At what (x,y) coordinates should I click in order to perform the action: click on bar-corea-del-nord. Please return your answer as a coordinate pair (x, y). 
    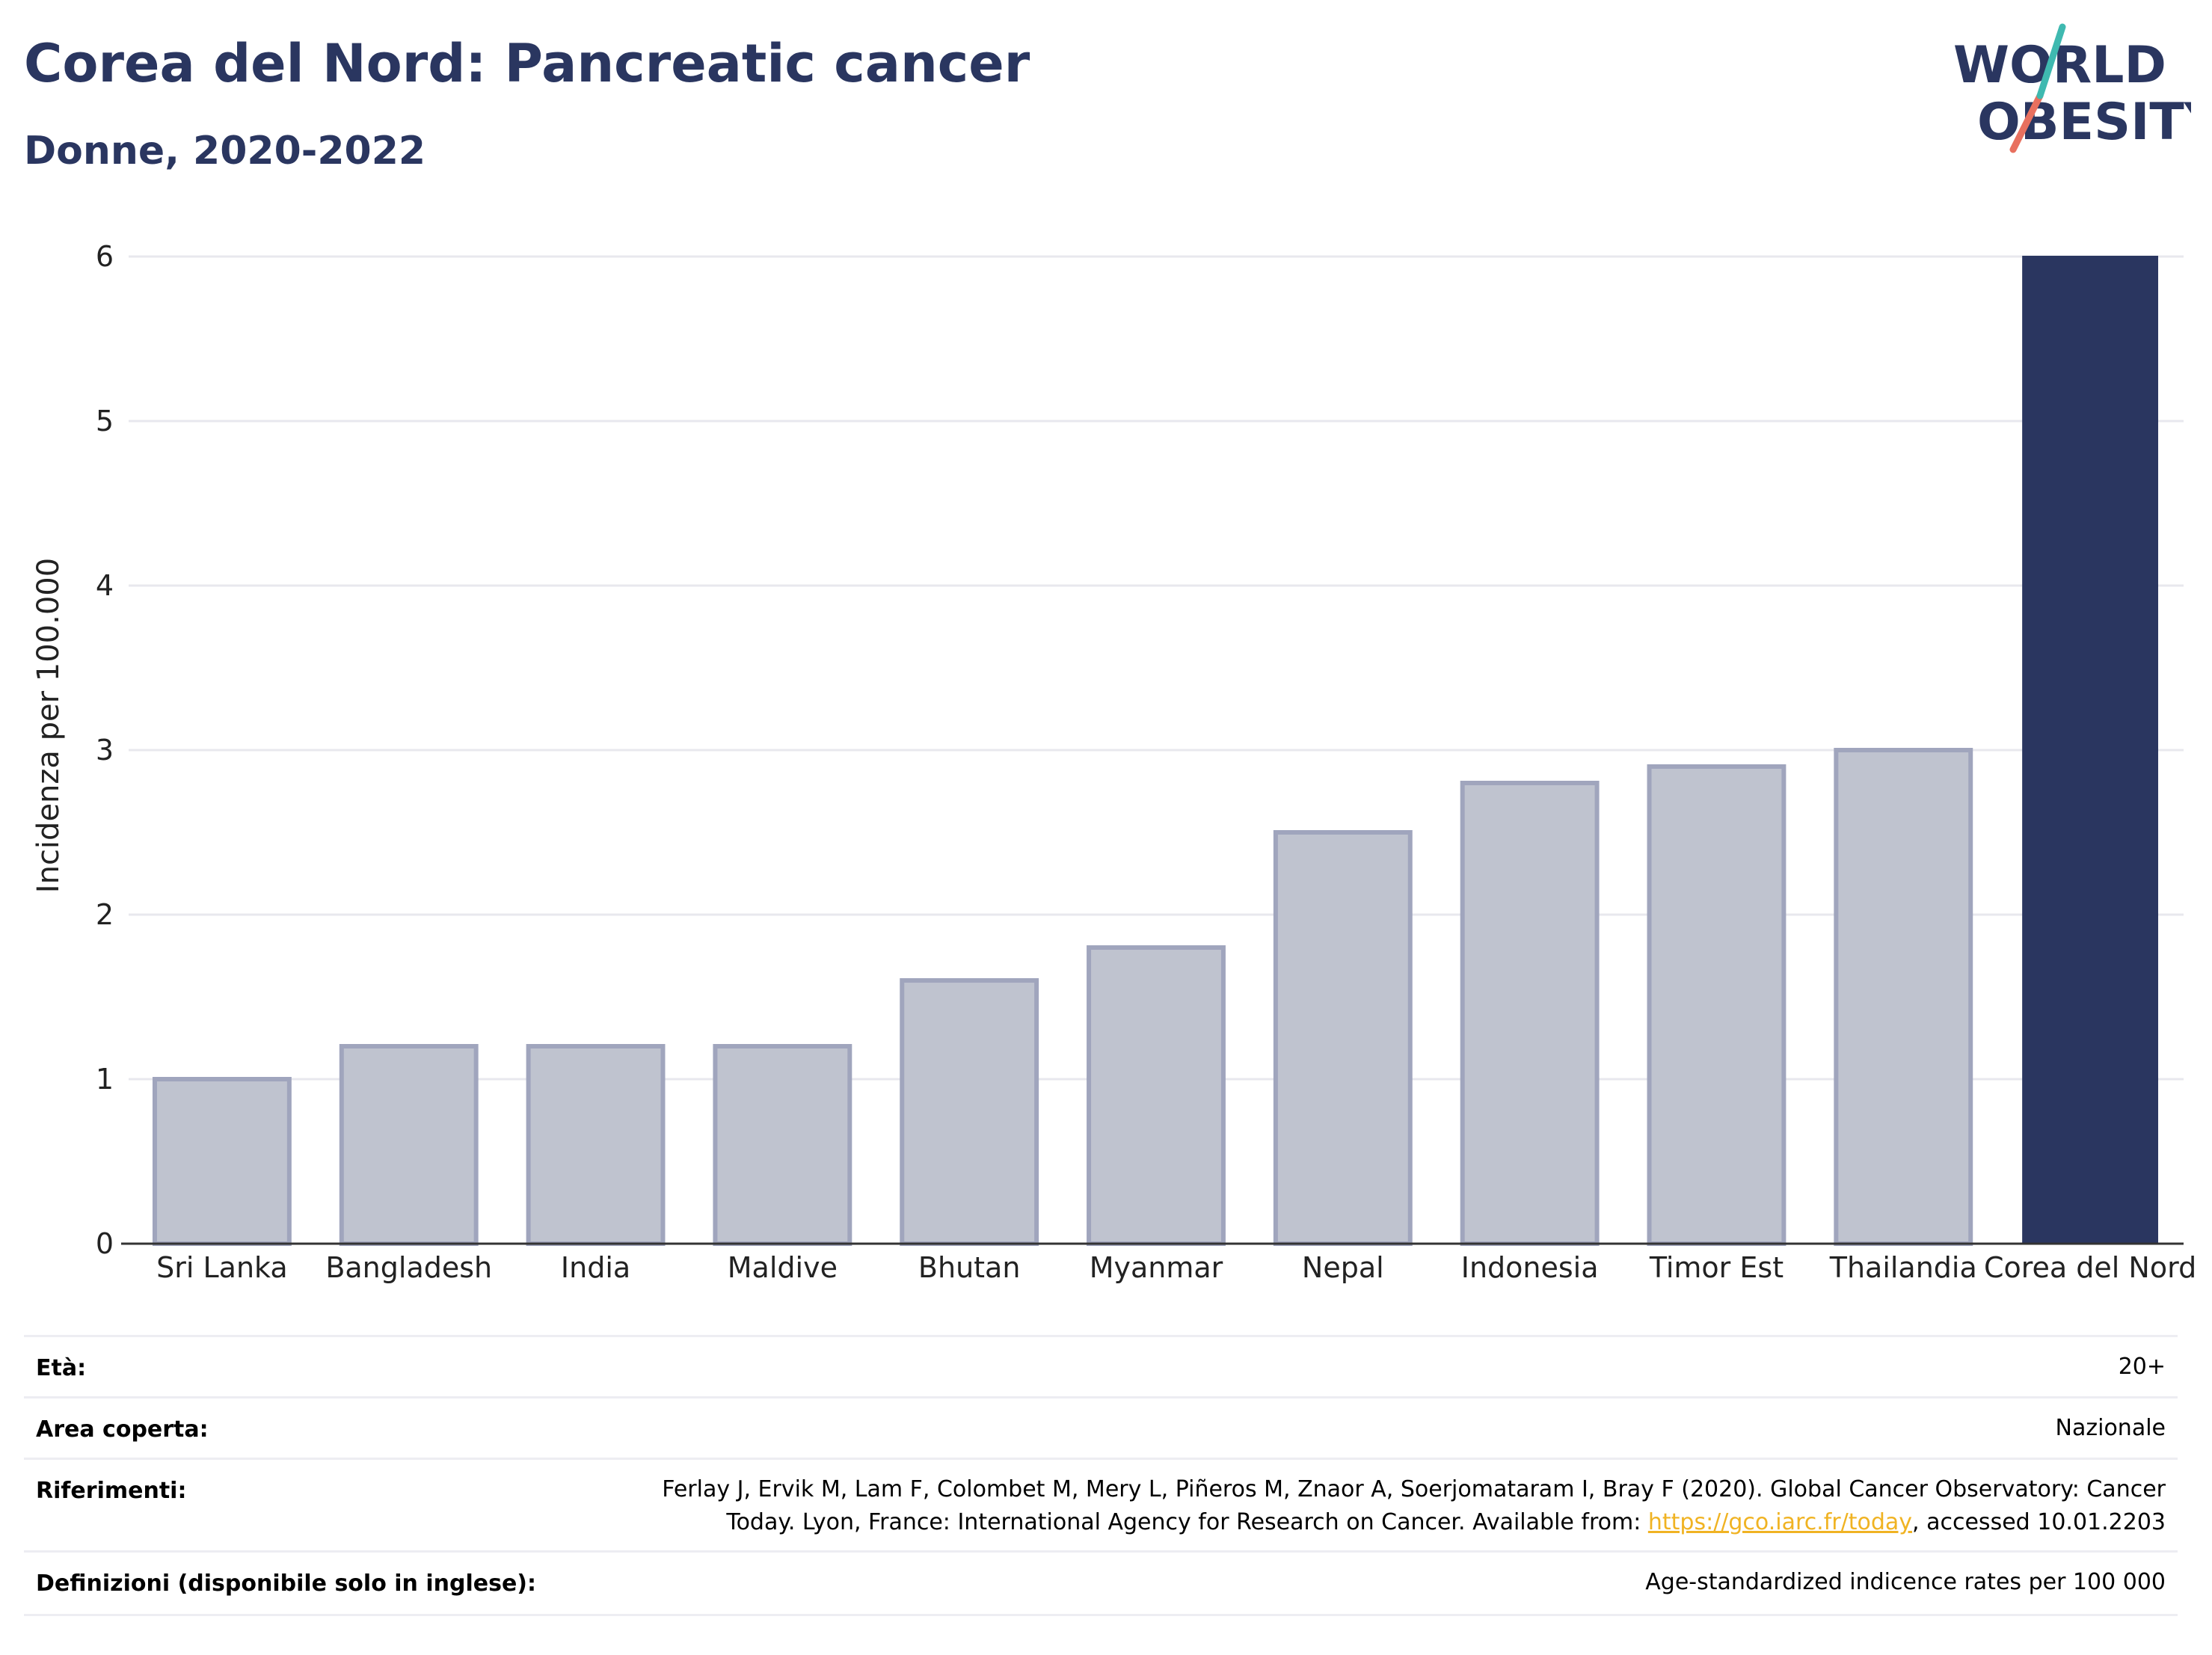
    Looking at the image, I should click on (2090, 750).